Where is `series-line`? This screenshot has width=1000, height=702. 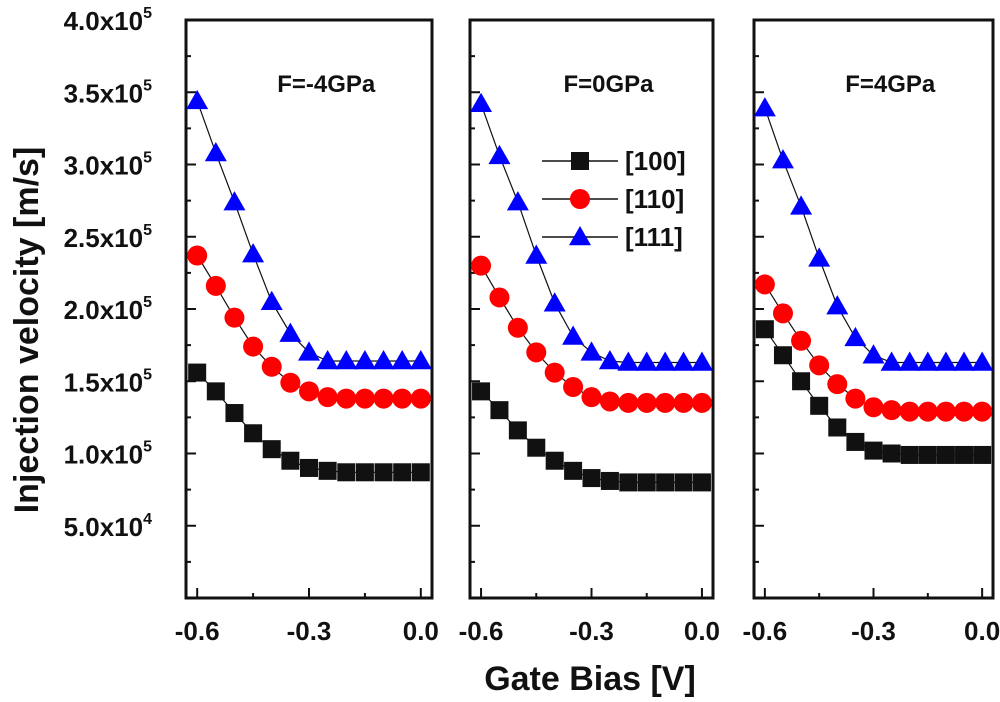 series-line is located at coordinates (308, 327).